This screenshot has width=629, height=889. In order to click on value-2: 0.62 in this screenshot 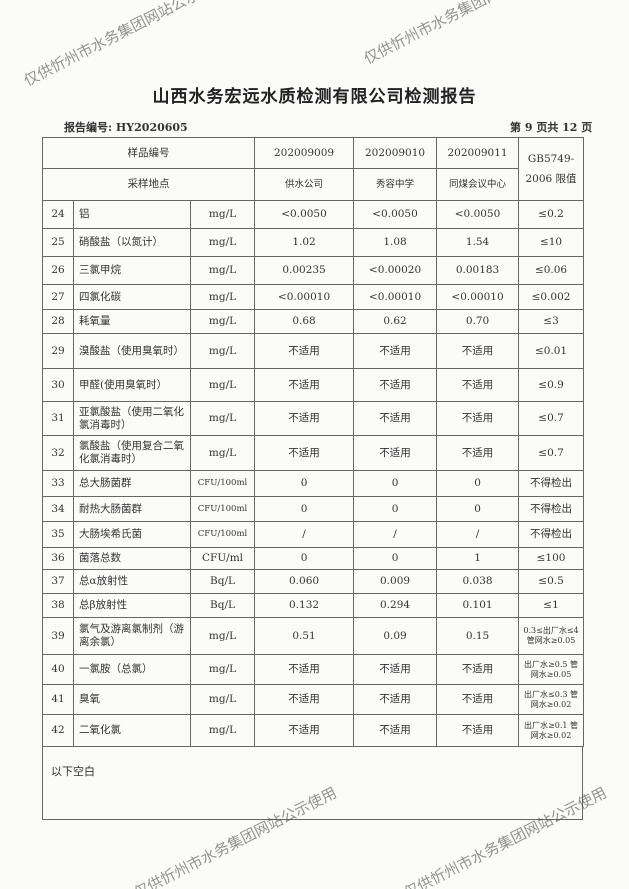, I will do `click(395, 321)`.